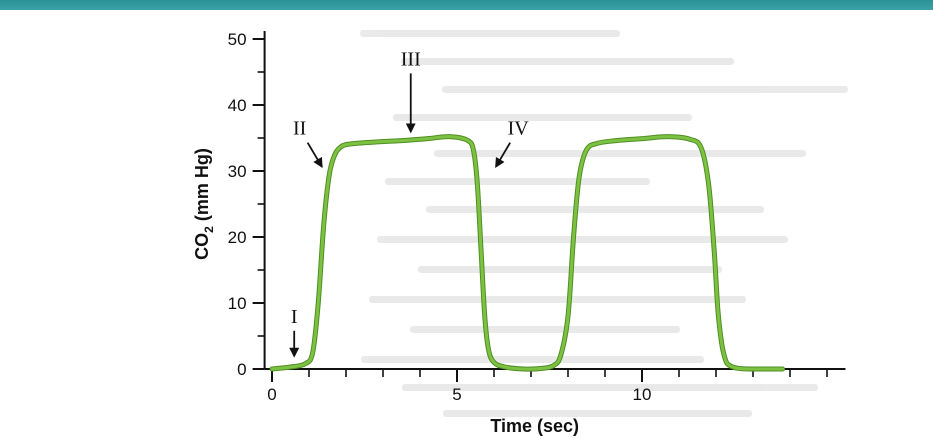 Image resolution: width=933 pixels, height=439 pixels. I want to click on x-tick-label: 10, so click(642, 394).